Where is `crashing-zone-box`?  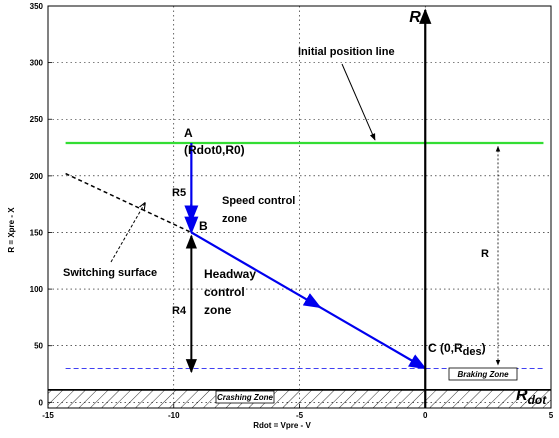
crashing-zone-box is located at coordinates (245, 397).